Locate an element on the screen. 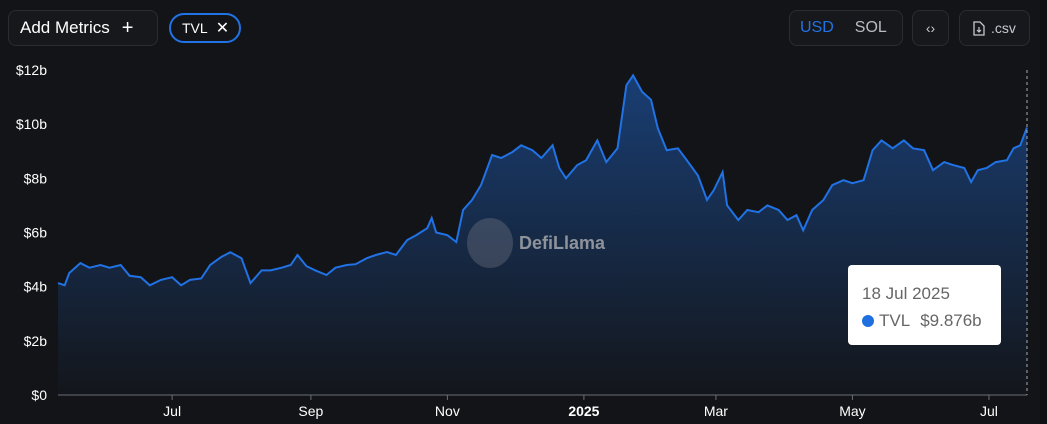  tooltip-series: TVL is located at coordinates (895, 320).